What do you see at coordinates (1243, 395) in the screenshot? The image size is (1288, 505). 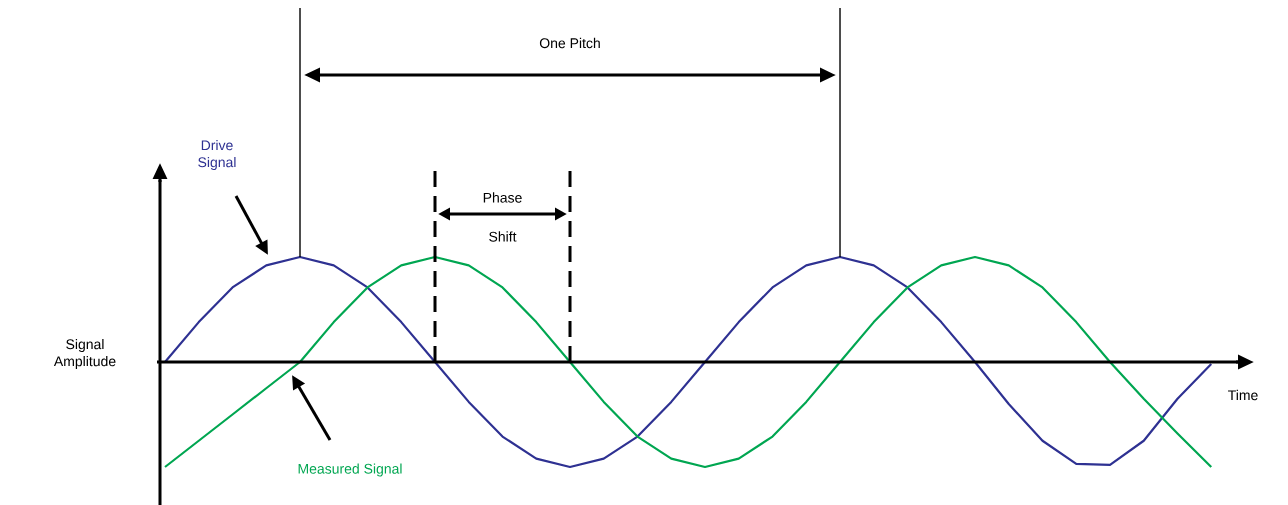 I see `x-axis-title: Time` at bounding box center [1243, 395].